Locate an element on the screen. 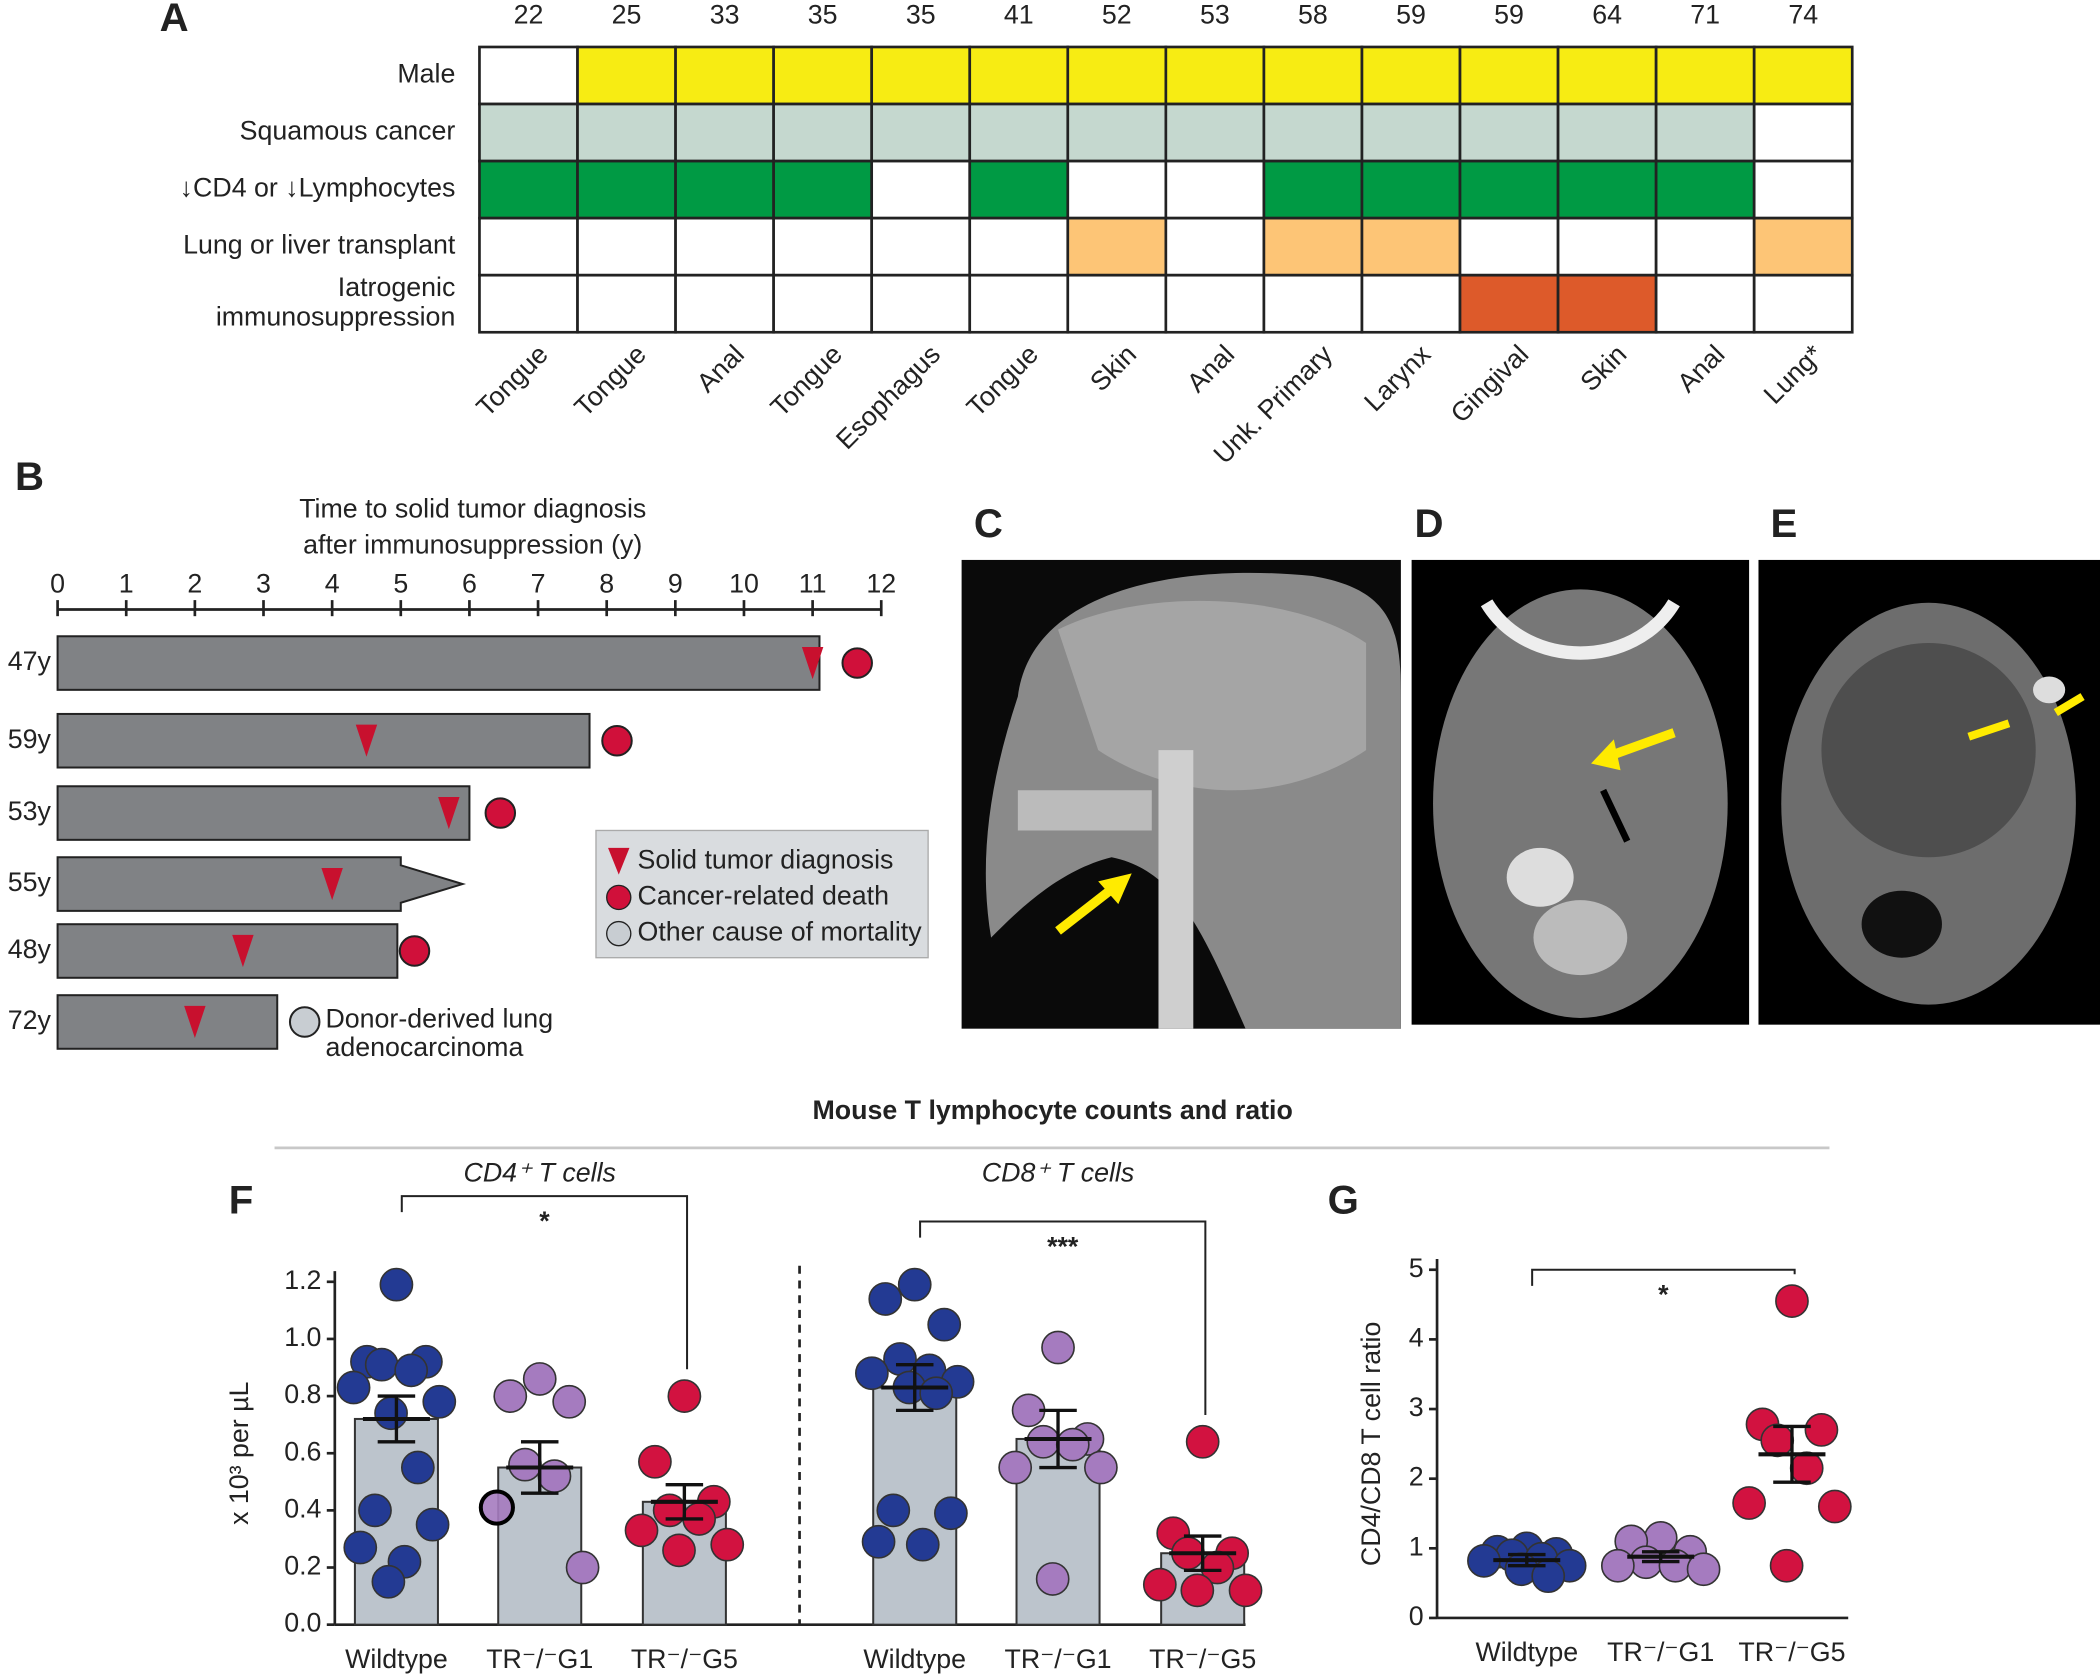 This screenshot has width=2100, height=1677. row-label: 47y is located at coordinates (30, 661).